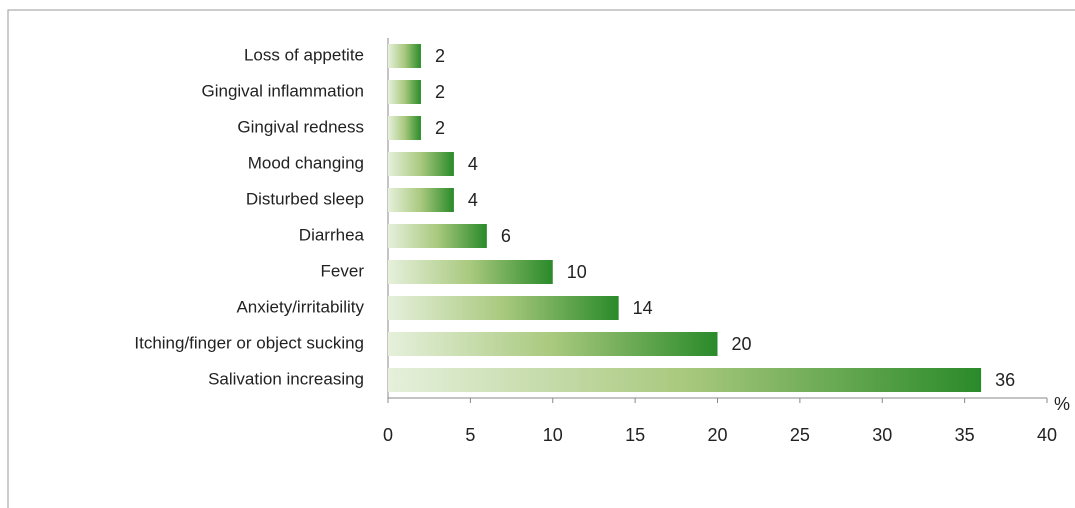 This screenshot has height=508, width=1075. What do you see at coordinates (282, 90) in the screenshot?
I see `y-tick-label: Gingival inflammation` at bounding box center [282, 90].